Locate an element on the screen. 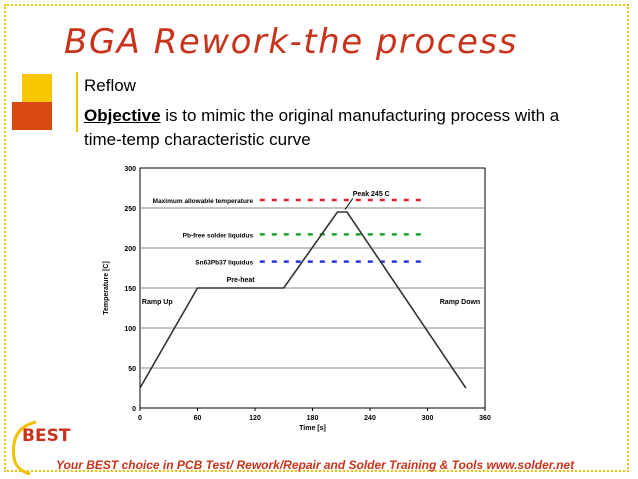 Image resolution: width=638 pixels, height=479 pixels. peak-arrow is located at coordinates (349, 204).